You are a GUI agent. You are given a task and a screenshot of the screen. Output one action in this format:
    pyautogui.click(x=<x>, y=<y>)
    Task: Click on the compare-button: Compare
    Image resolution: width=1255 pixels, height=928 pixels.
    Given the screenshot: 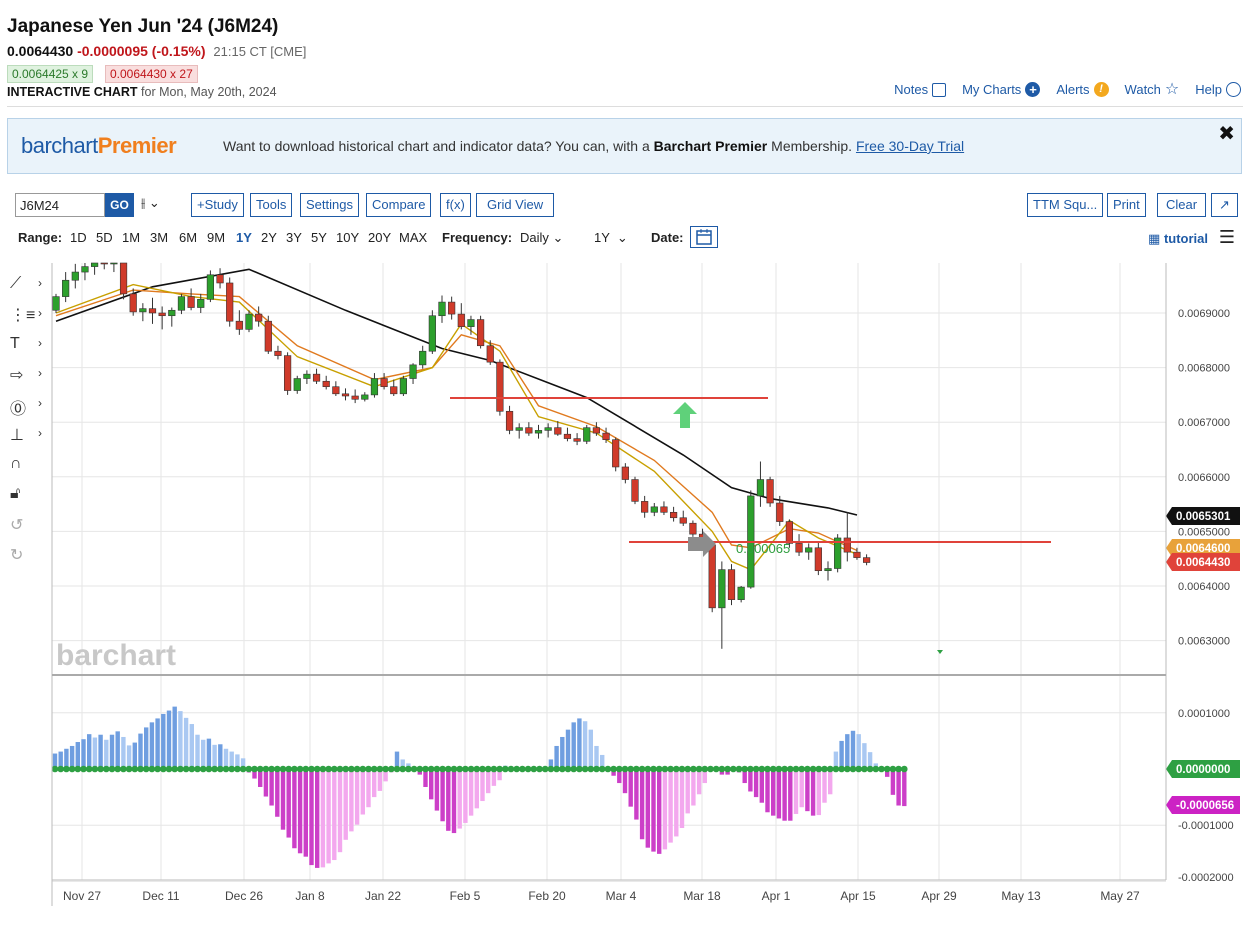 What is the action you would take?
    pyautogui.click(x=399, y=205)
    